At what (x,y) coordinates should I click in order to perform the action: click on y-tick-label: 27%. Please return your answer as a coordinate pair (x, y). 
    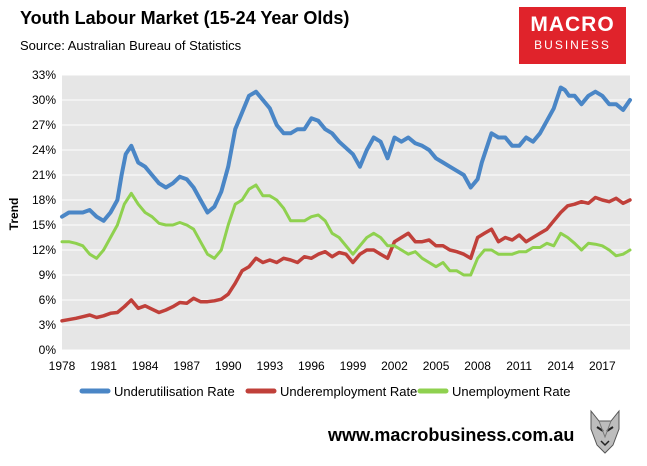
    Looking at the image, I should click on (44, 125).